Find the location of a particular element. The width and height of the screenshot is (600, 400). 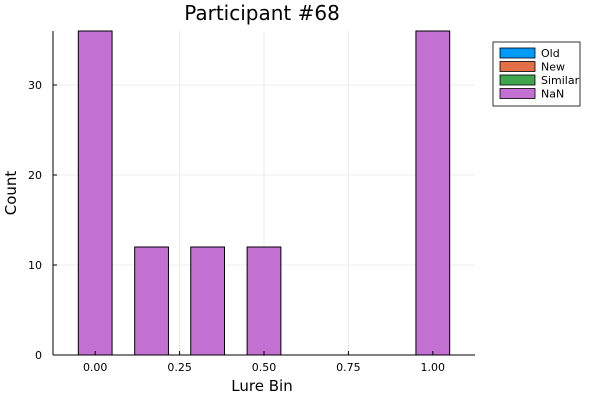

x-tick-label: 0.50 is located at coordinates (264, 367).